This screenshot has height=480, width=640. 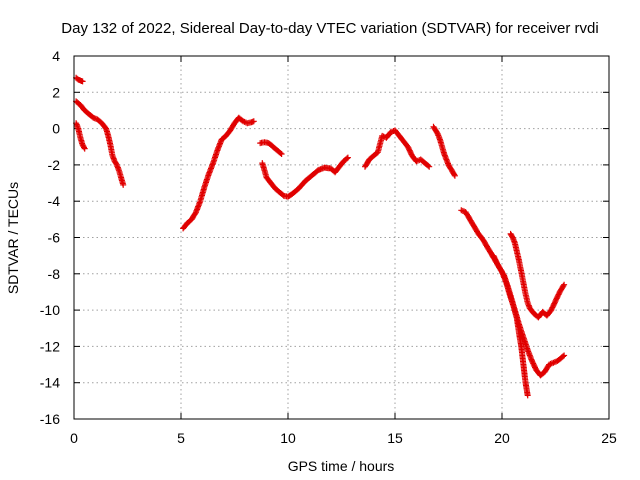 What do you see at coordinates (74, 438) in the screenshot?
I see `x-tick-label: 0` at bounding box center [74, 438].